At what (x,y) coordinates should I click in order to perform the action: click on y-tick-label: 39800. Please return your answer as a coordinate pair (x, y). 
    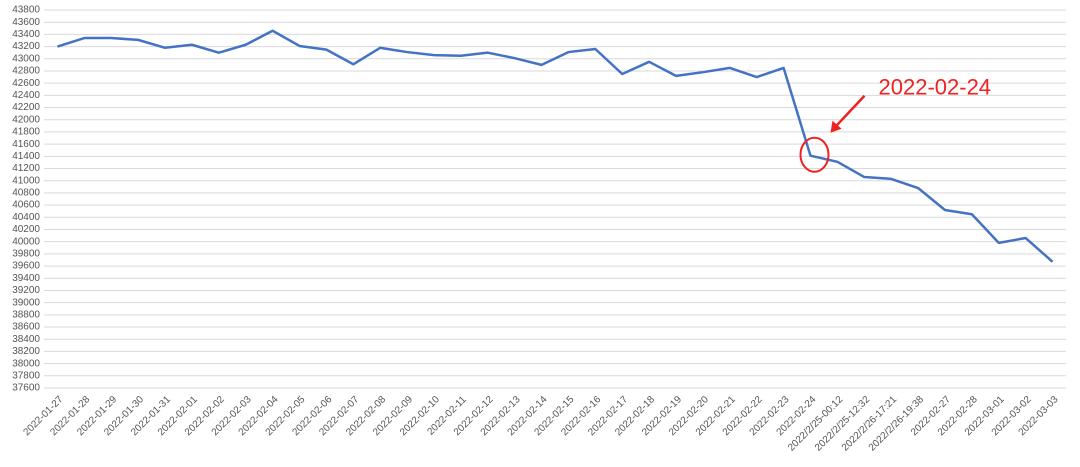
    Looking at the image, I should click on (26, 254).